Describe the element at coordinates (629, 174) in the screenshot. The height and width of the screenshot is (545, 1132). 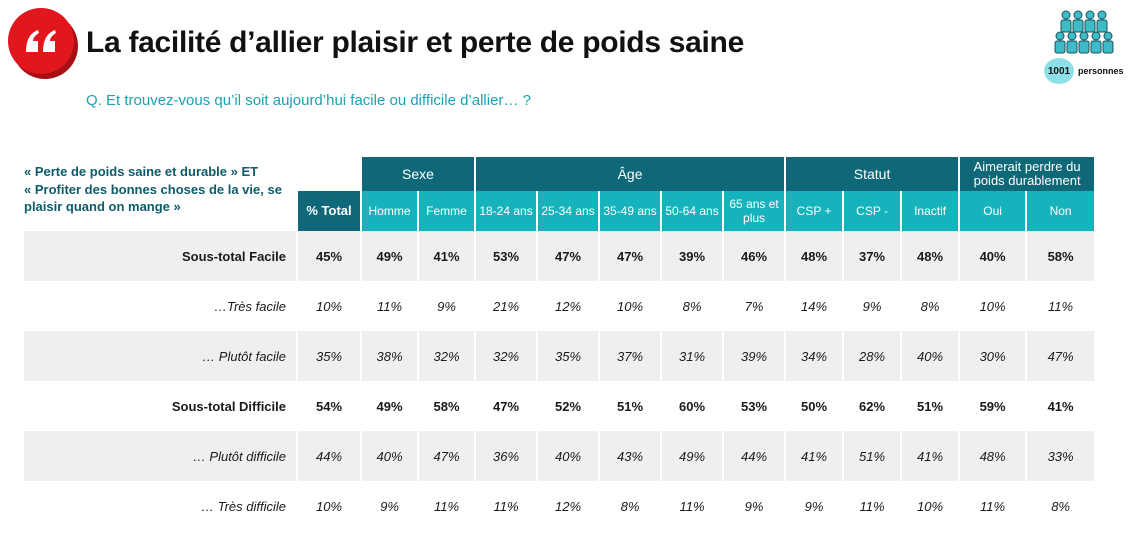
I see `group-header-age: Âge` at that location.